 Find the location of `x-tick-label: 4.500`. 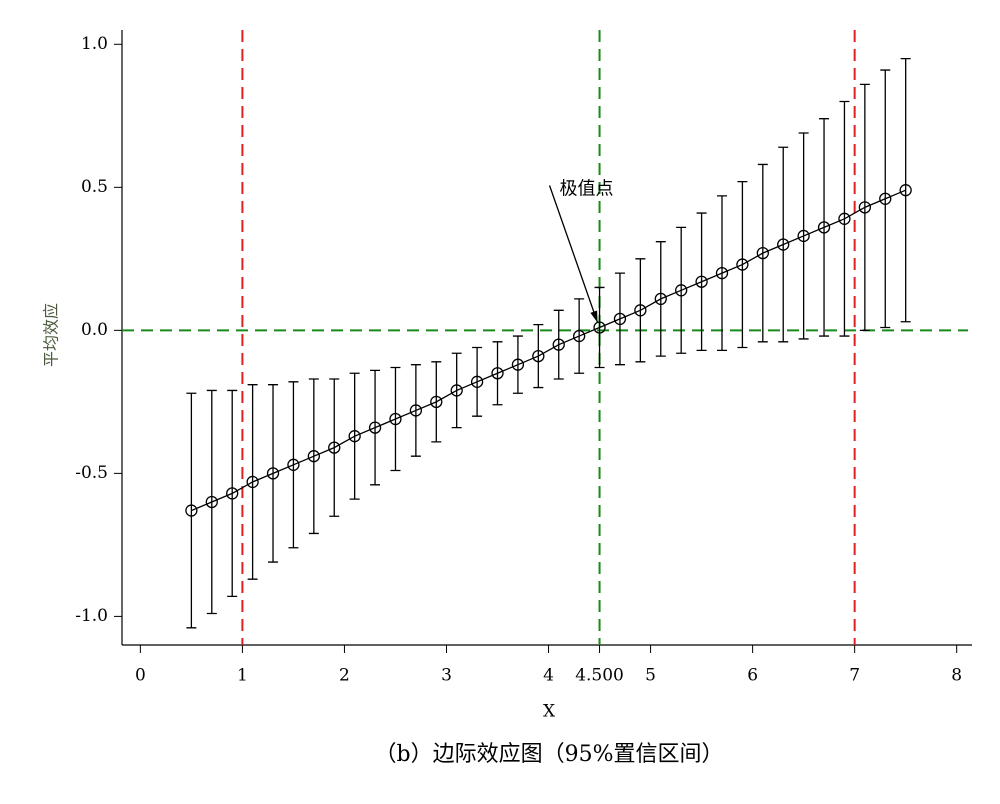

x-tick-label: 4.500 is located at coordinates (599, 676).